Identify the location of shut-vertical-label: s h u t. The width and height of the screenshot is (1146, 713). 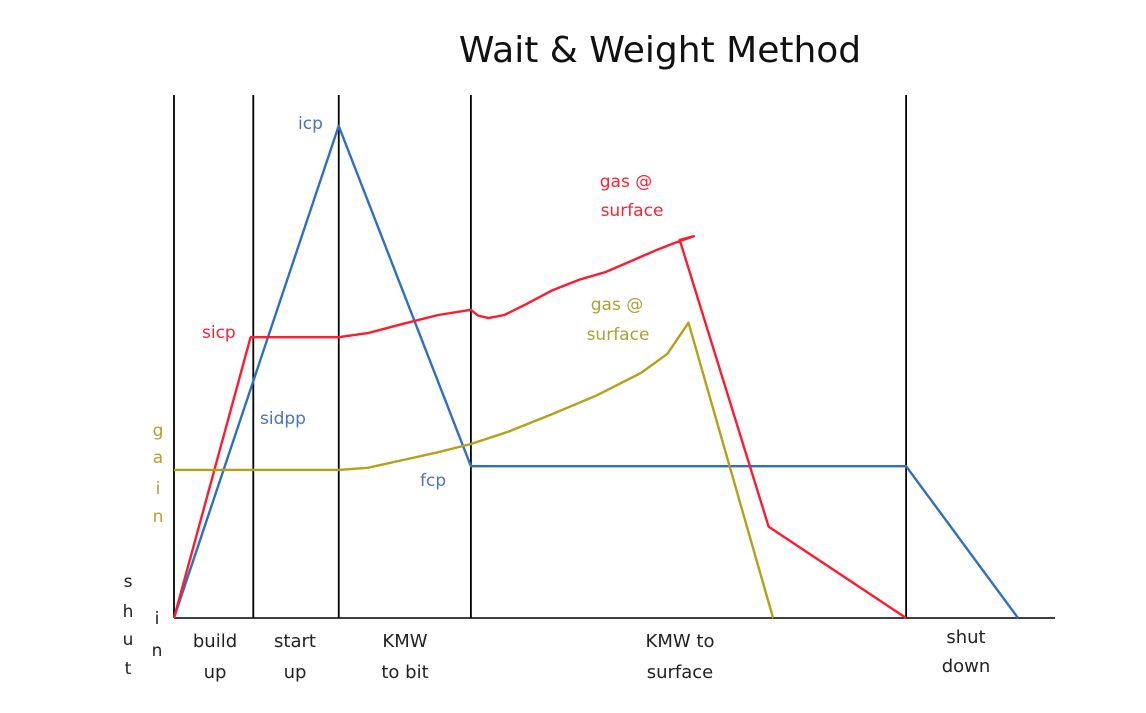
(128, 625).